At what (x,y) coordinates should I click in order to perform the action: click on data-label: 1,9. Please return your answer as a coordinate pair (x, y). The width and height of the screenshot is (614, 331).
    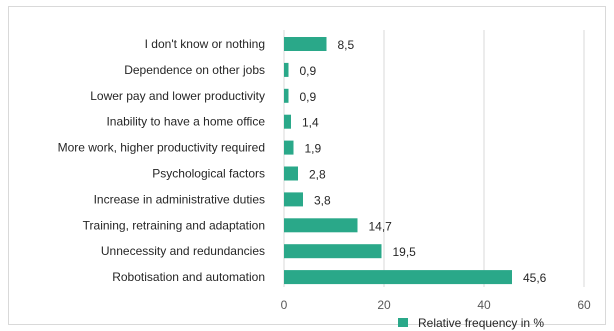
    Looking at the image, I should click on (313, 149).